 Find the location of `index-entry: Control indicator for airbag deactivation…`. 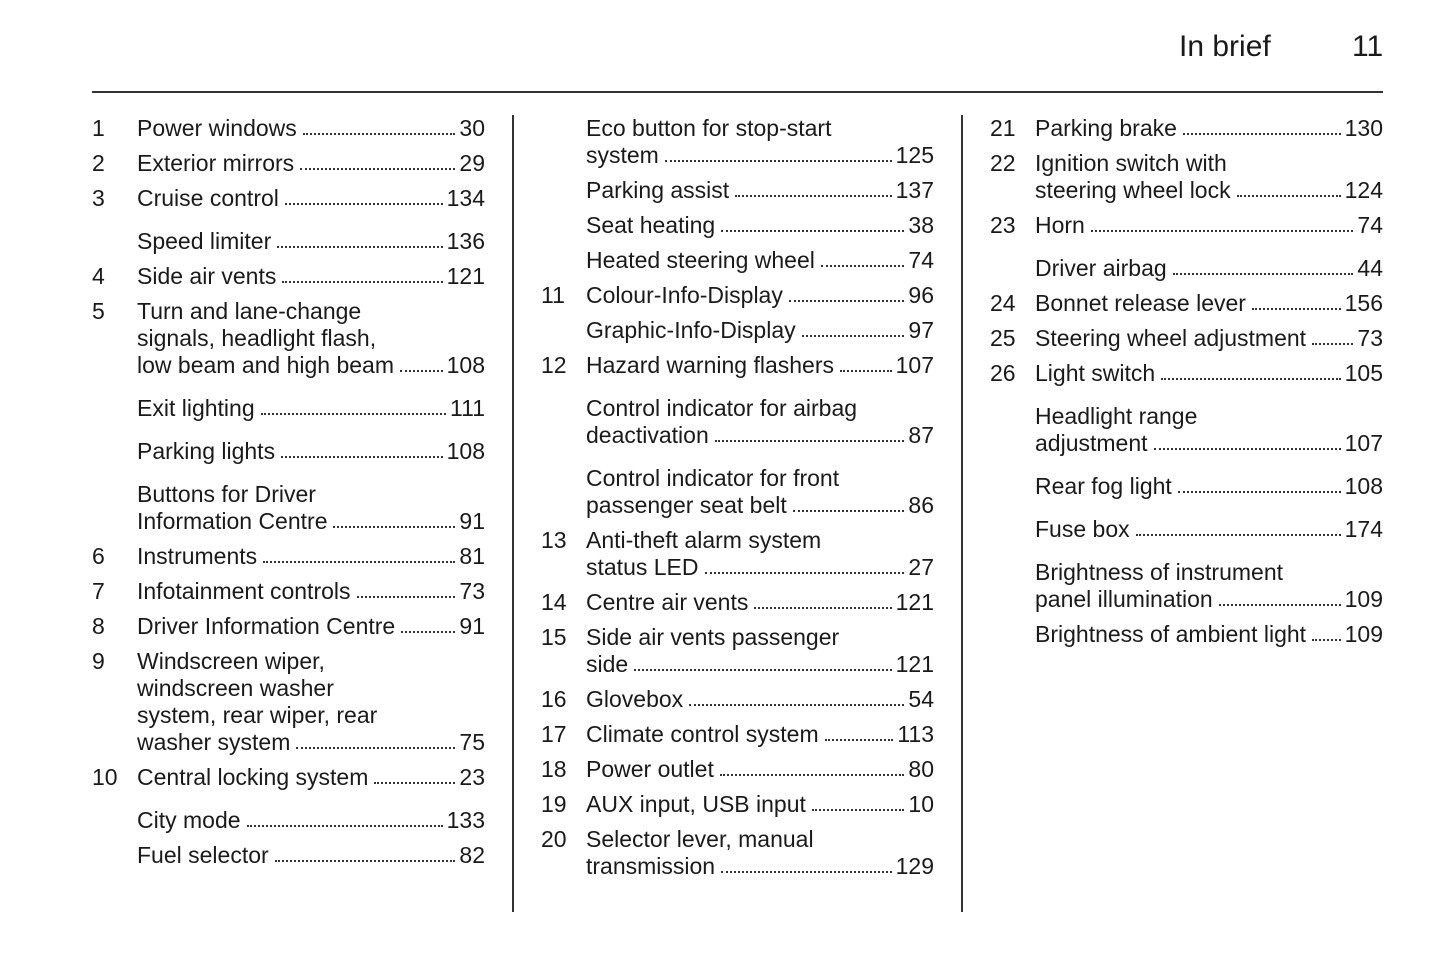

index-entry: Control indicator for airbag deactivation… is located at coordinates (737, 422).